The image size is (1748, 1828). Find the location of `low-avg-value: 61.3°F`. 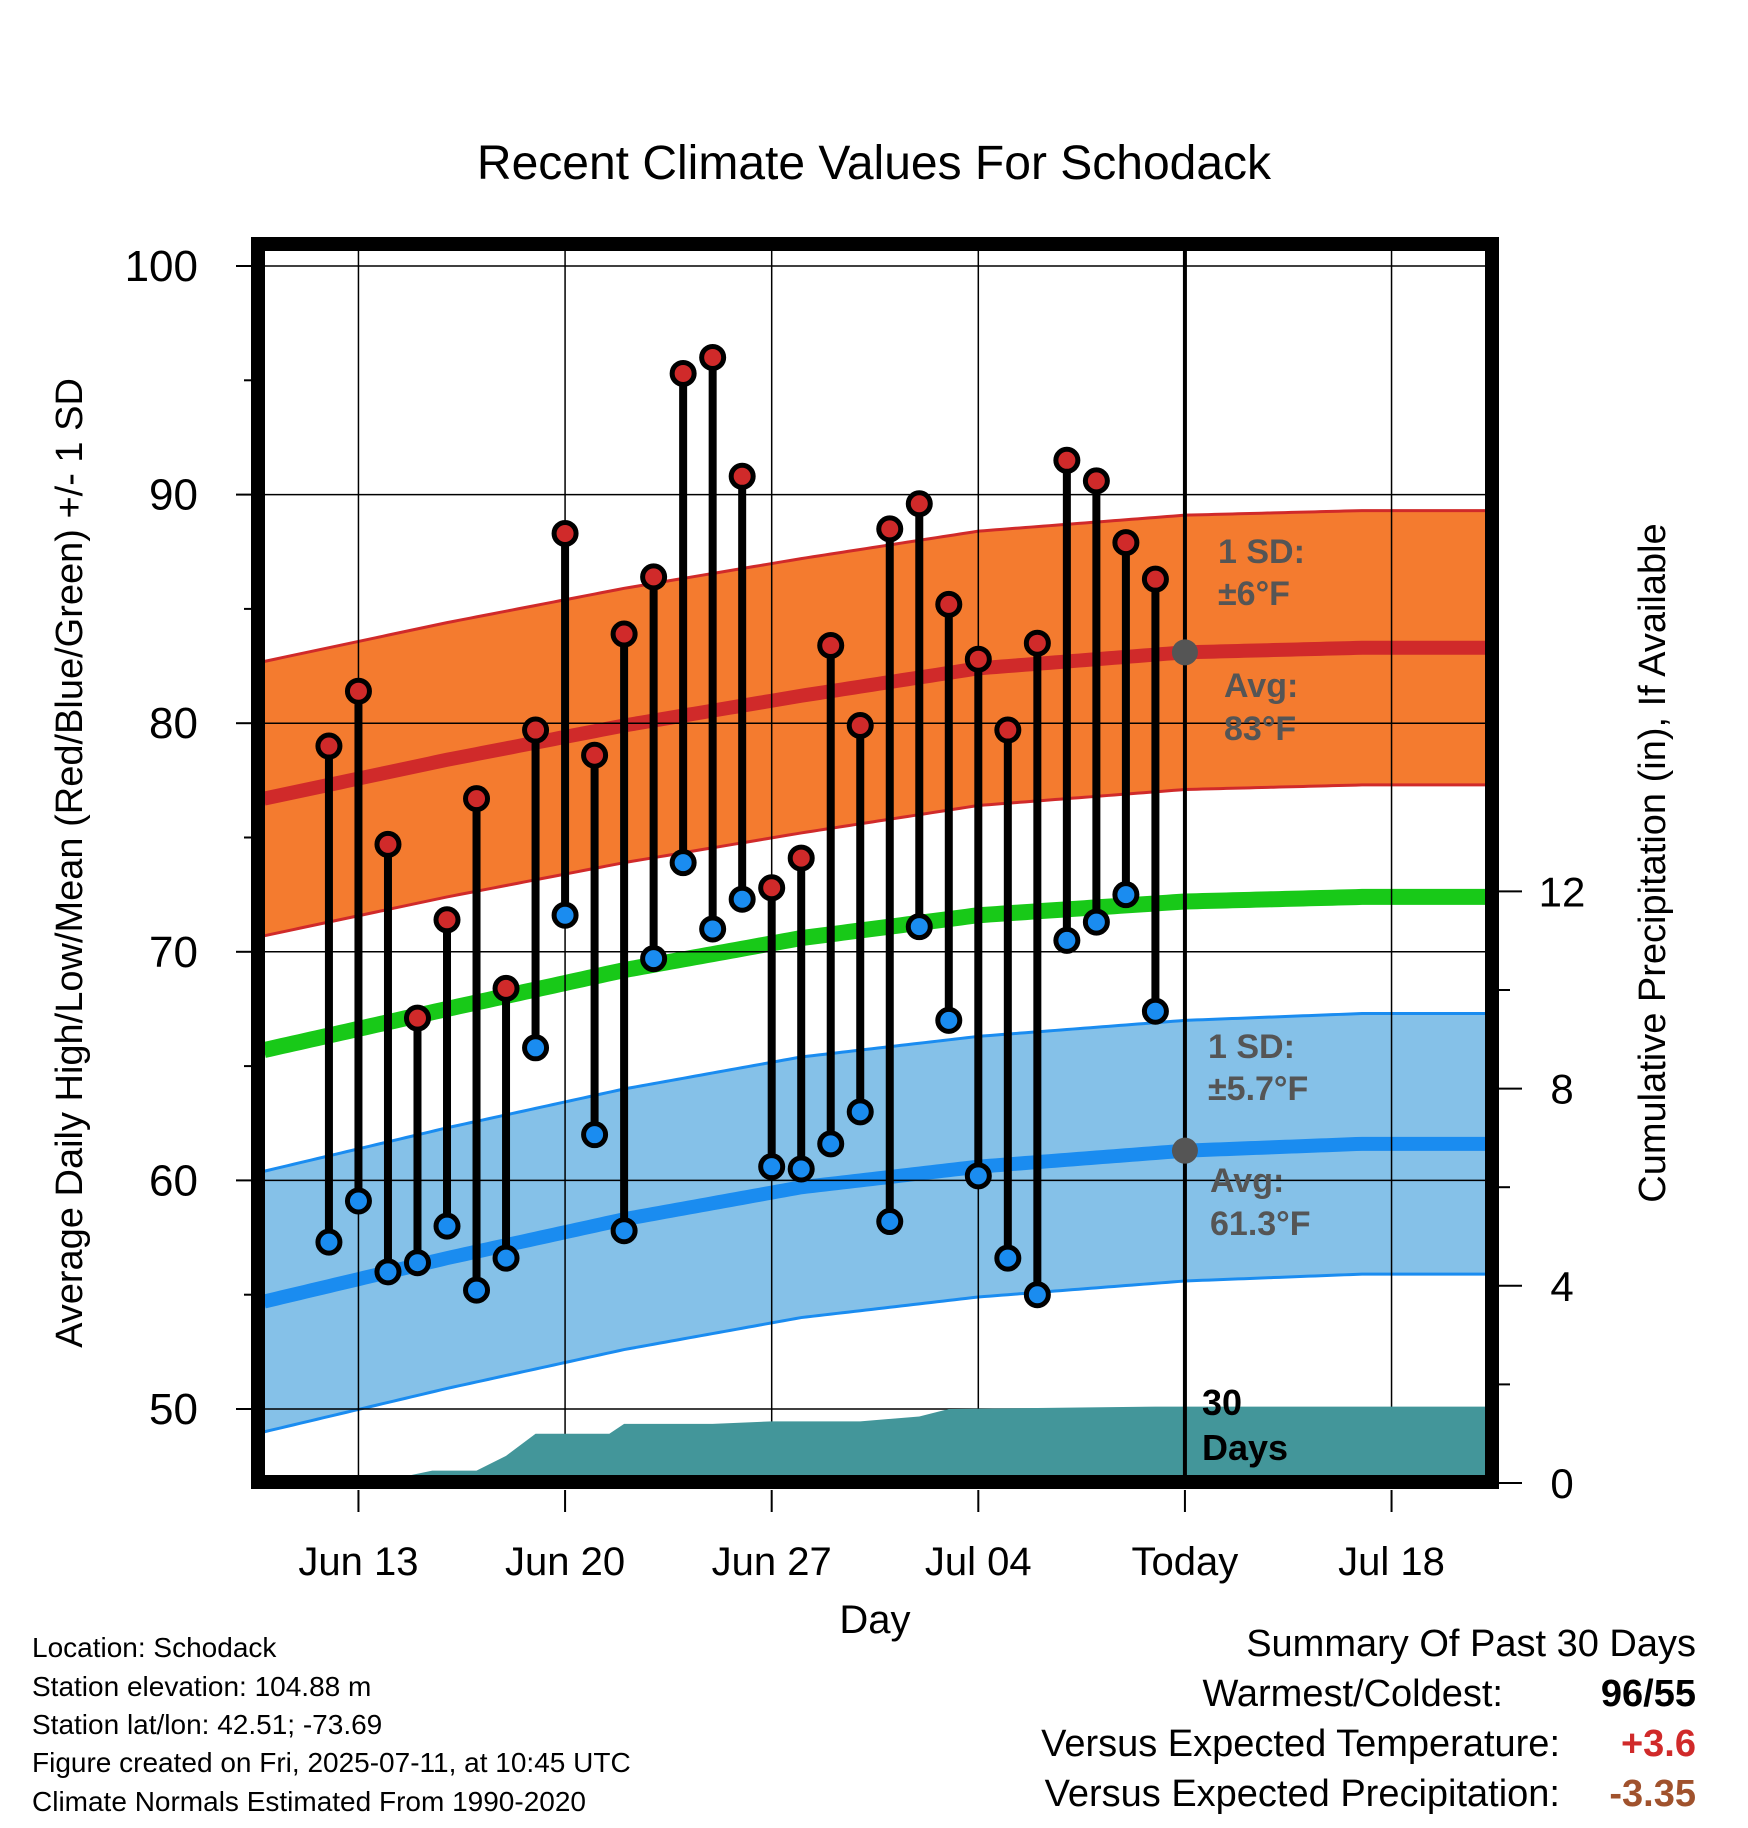

low-avg-value: 61.3°F is located at coordinates (1260, 1224).